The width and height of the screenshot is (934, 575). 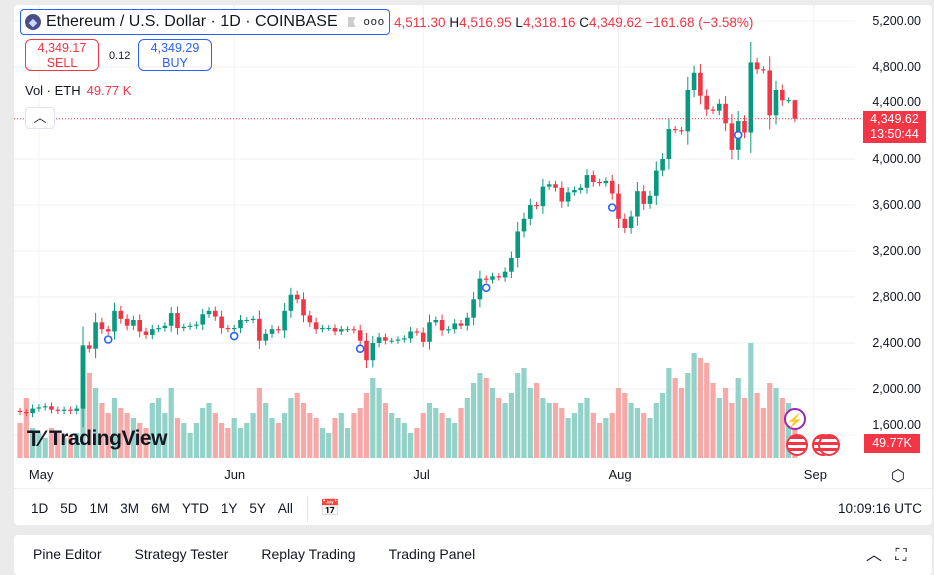 I want to click on flag-icon, so click(x=351, y=22).